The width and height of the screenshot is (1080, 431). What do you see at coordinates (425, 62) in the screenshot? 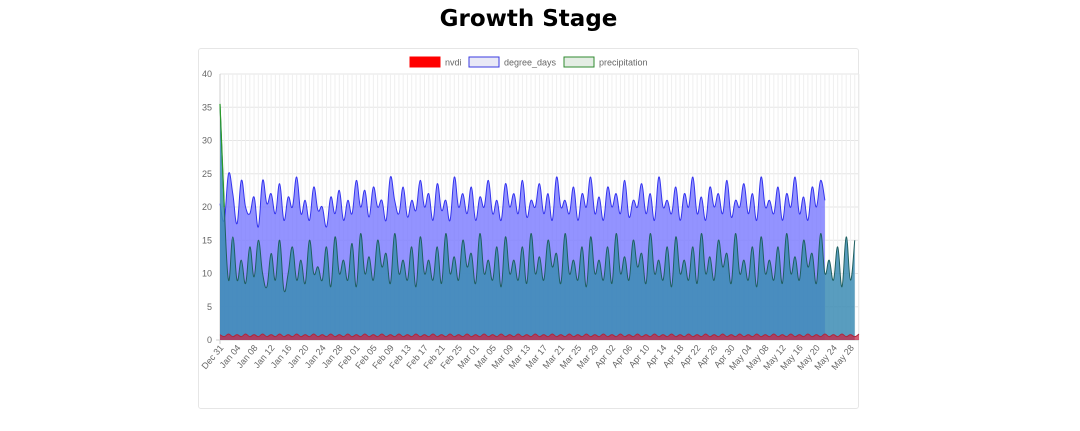
I see `legend-swatch-nvdi` at bounding box center [425, 62].